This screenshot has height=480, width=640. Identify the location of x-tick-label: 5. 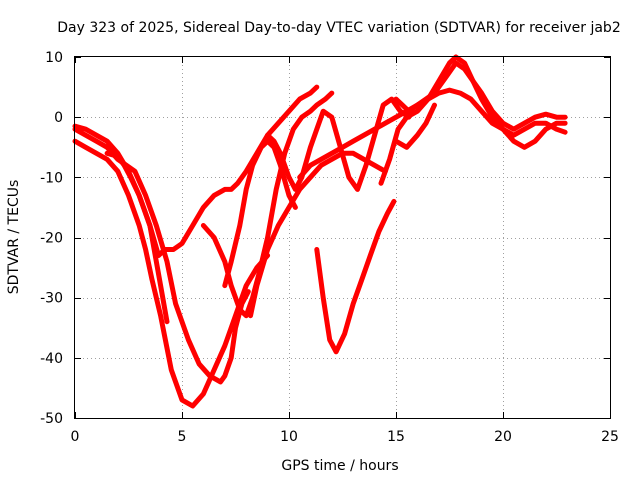
(182, 437).